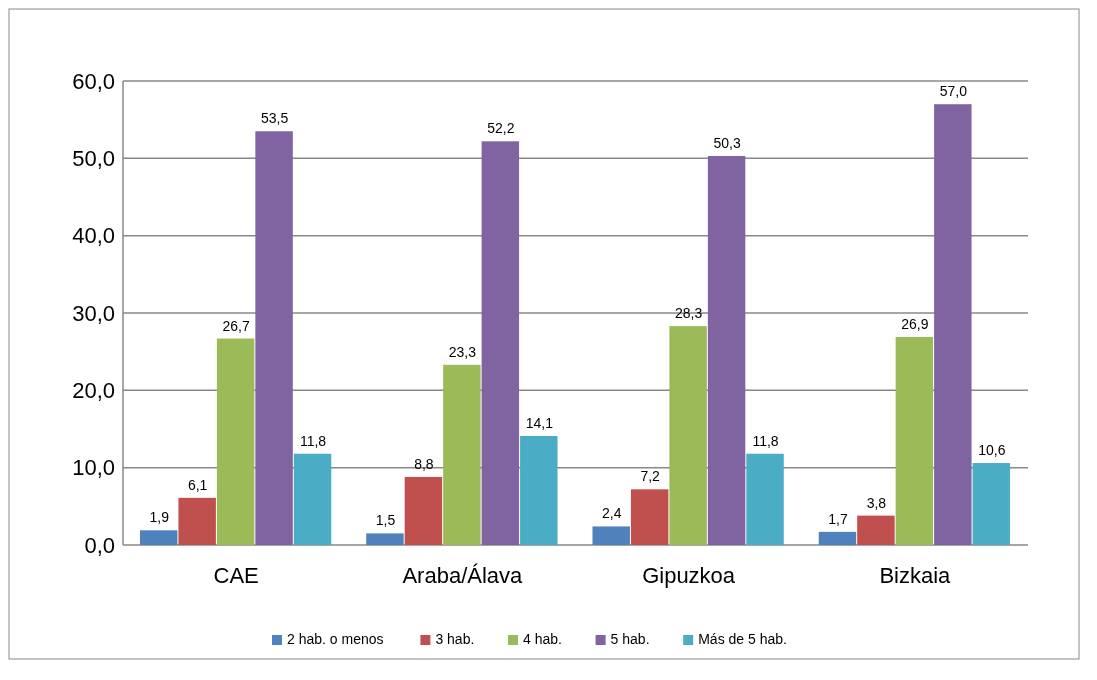 This screenshot has height=680, width=1097. What do you see at coordinates (630, 639) in the screenshot?
I see `legend-label: 5 hab.` at bounding box center [630, 639].